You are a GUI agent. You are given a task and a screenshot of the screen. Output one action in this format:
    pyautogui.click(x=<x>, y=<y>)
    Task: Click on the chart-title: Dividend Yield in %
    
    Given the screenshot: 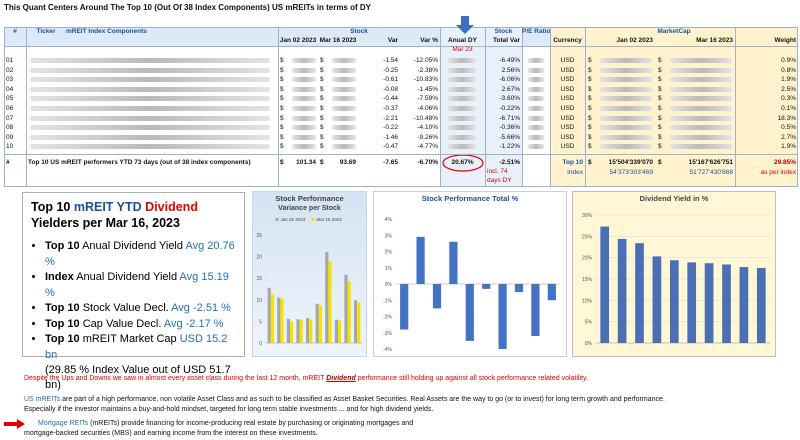 What is the action you would take?
    pyautogui.click(x=674, y=198)
    